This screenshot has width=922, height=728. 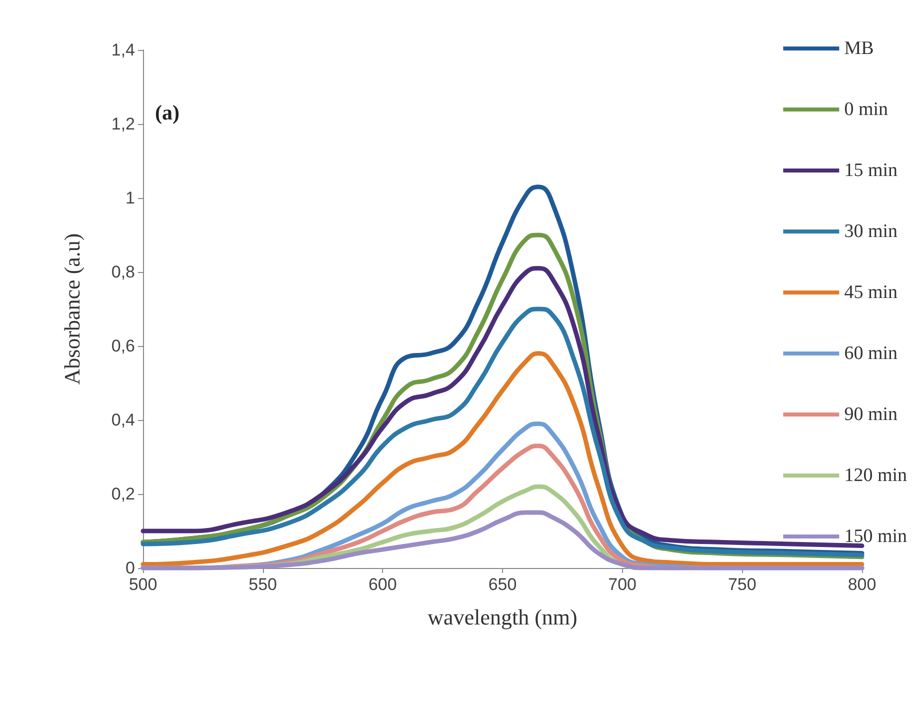 What do you see at coordinates (130, 568) in the screenshot?
I see `y-tick-label: 0` at bounding box center [130, 568].